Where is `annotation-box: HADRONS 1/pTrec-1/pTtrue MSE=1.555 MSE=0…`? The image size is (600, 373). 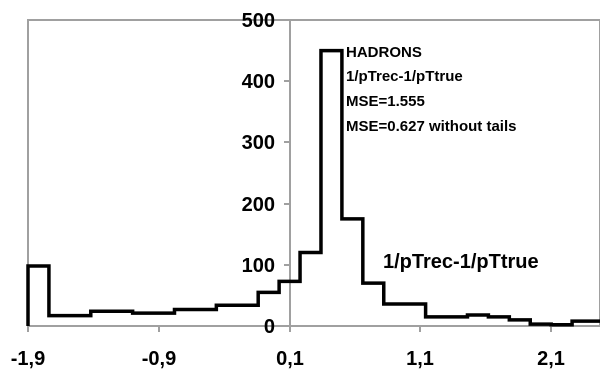 annotation-box: HADRONS 1/pTrec-1/pTtrue MSE=1.555 MSE=0… is located at coordinates (431, 89).